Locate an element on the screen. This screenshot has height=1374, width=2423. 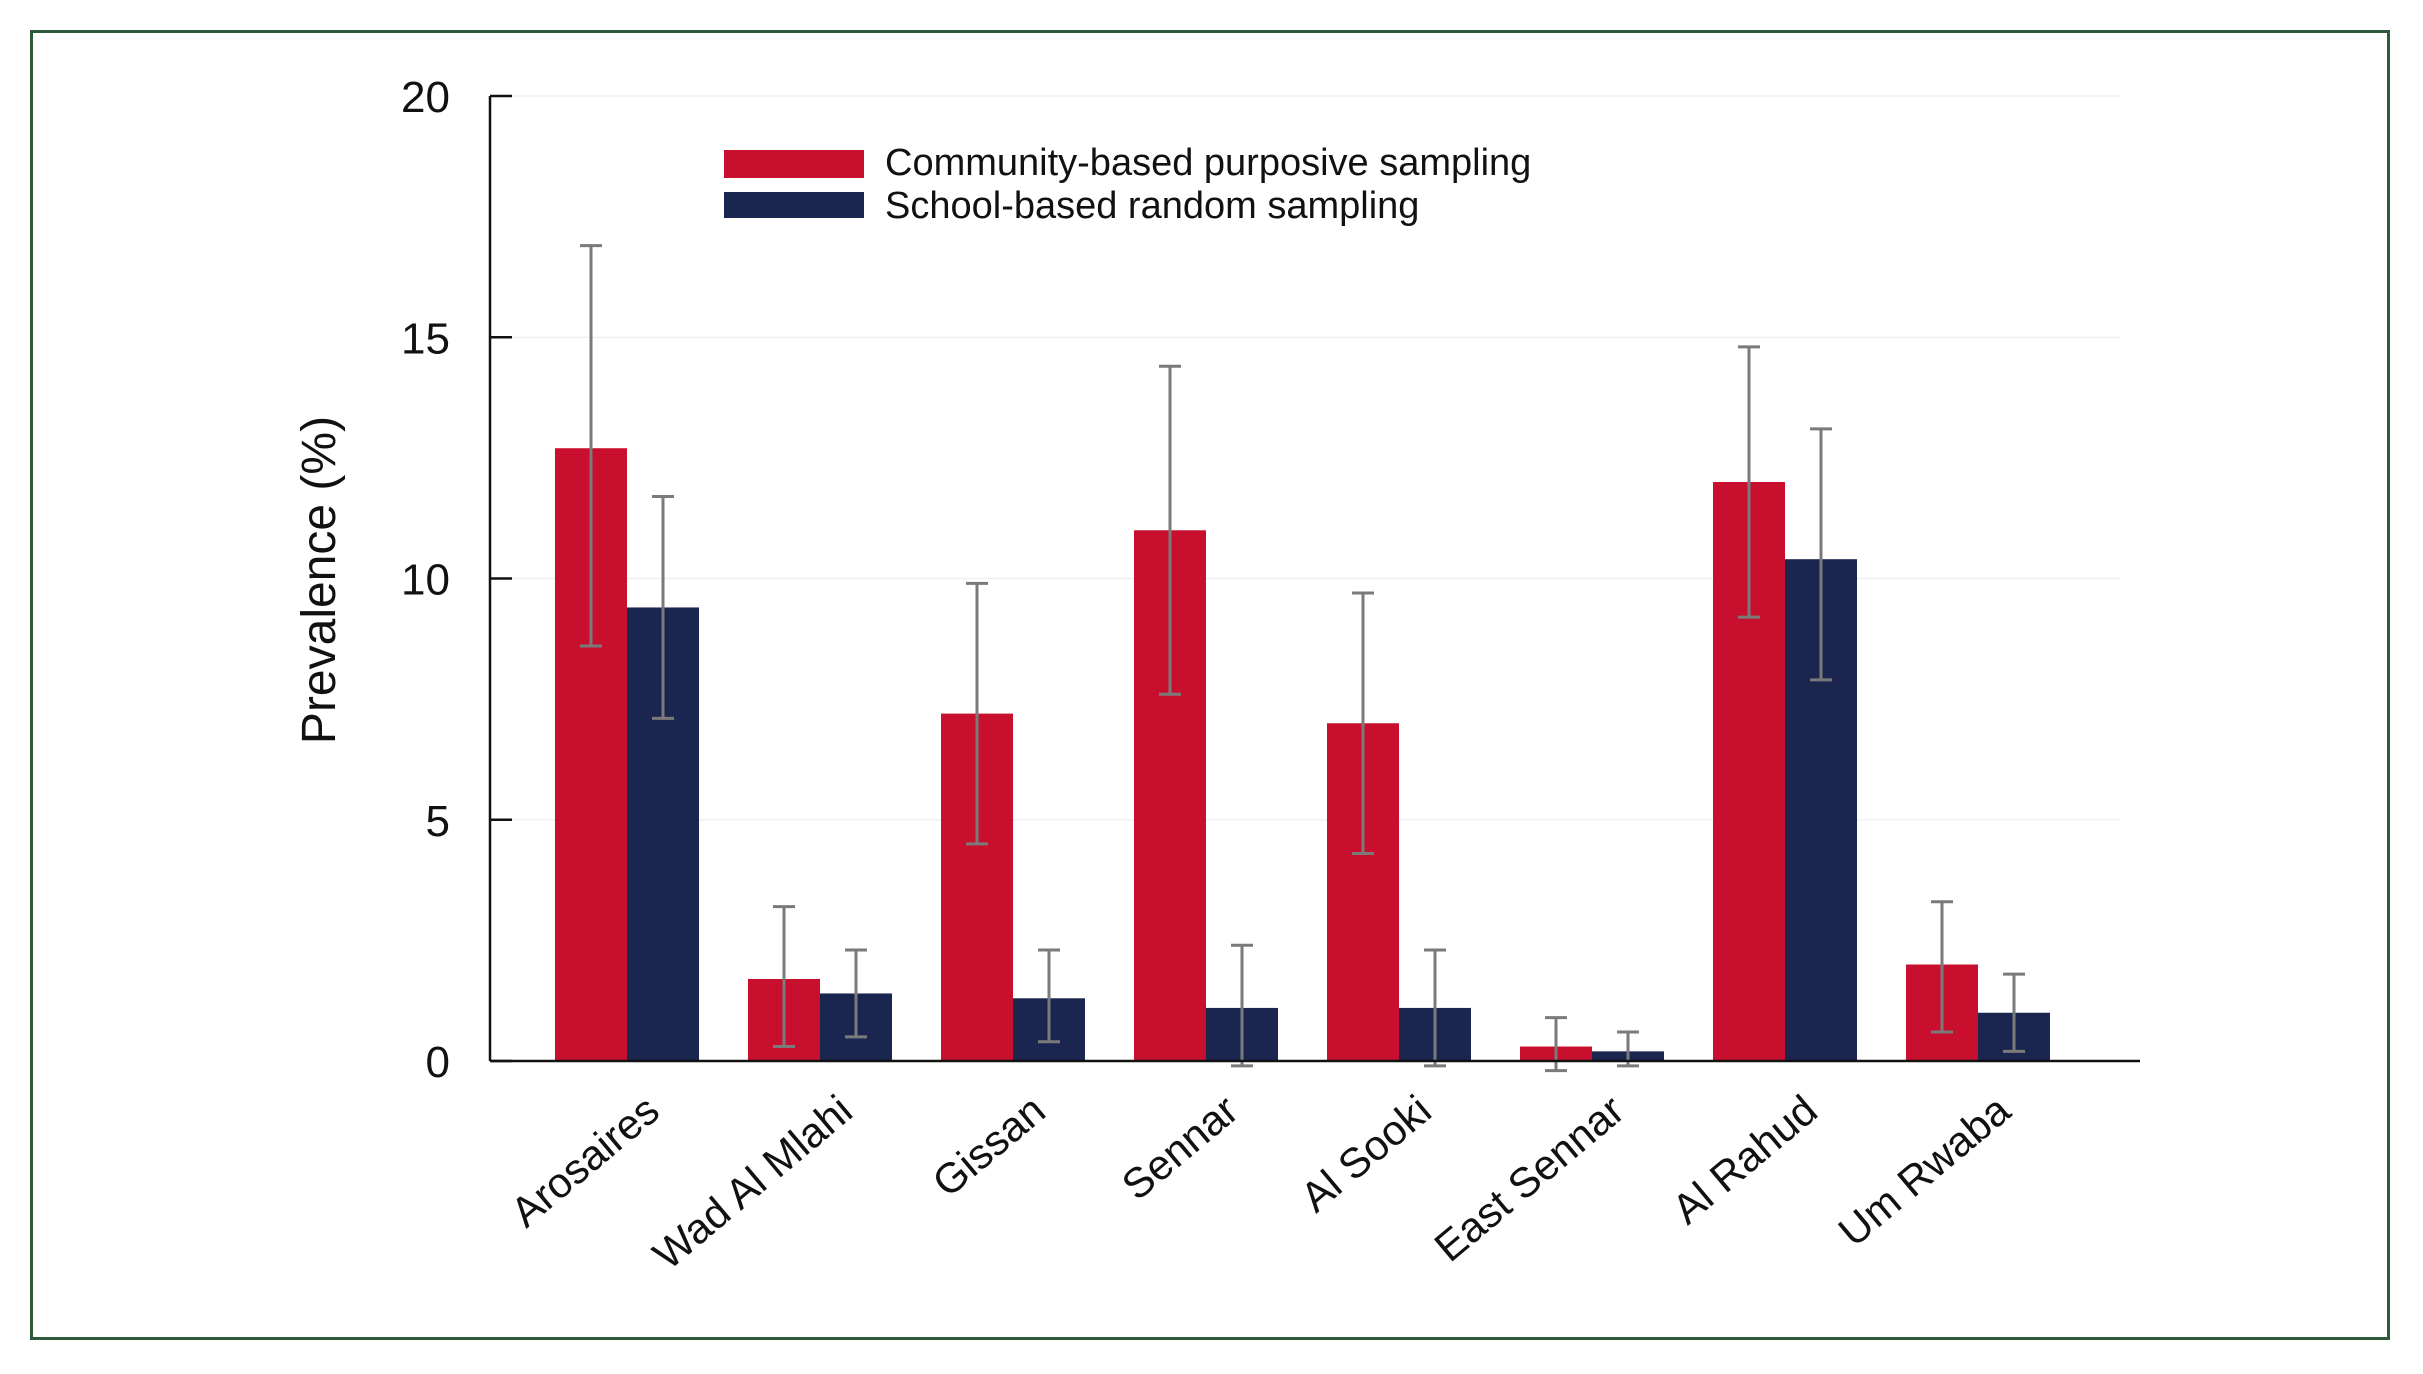
y-tick-label: 10 is located at coordinates (425, 580).